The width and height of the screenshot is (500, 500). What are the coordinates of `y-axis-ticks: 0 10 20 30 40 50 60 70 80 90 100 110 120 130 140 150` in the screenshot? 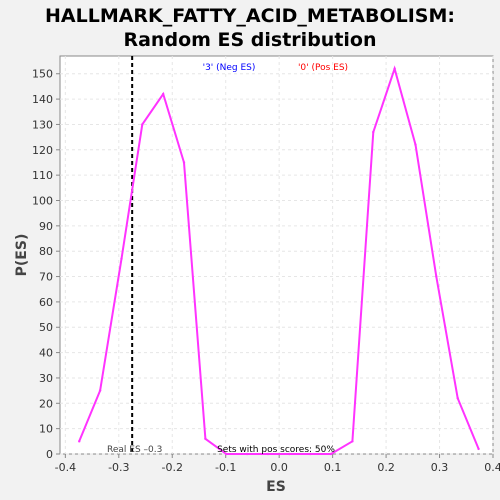 It's located at (46, 264).